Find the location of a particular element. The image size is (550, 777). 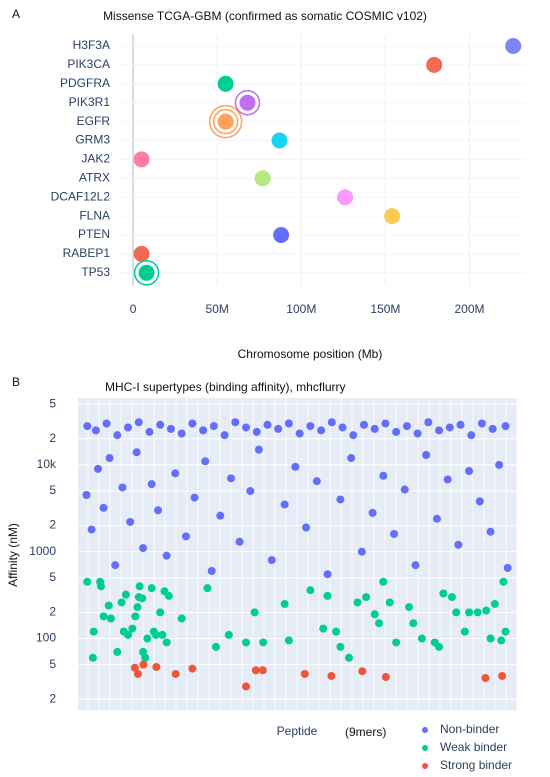

legend-label: Weak binder is located at coordinates (473, 747).